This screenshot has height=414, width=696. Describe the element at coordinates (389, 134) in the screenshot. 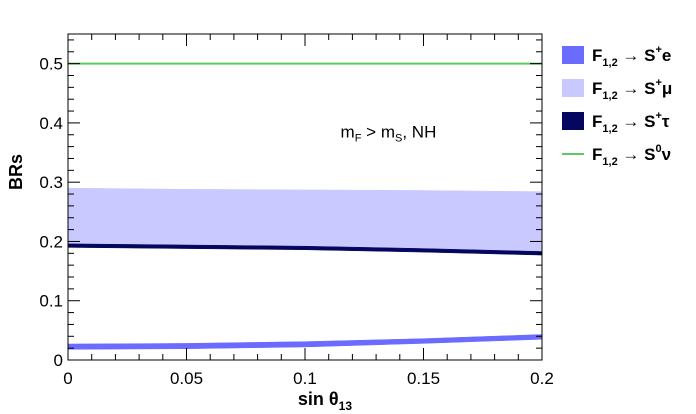

I see `annotation: mF > mS, NH` at that location.